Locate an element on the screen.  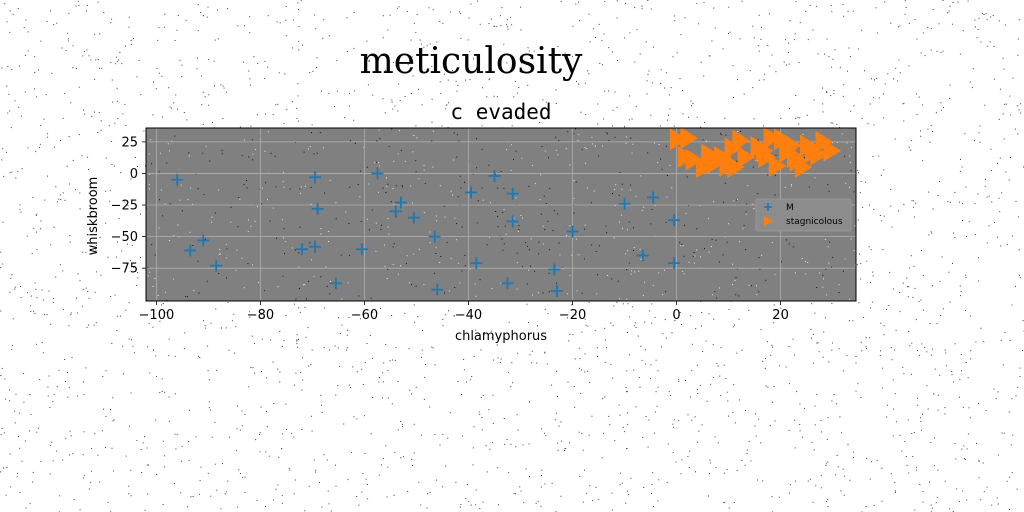
x-tick-label: −20 is located at coordinates (572, 315).